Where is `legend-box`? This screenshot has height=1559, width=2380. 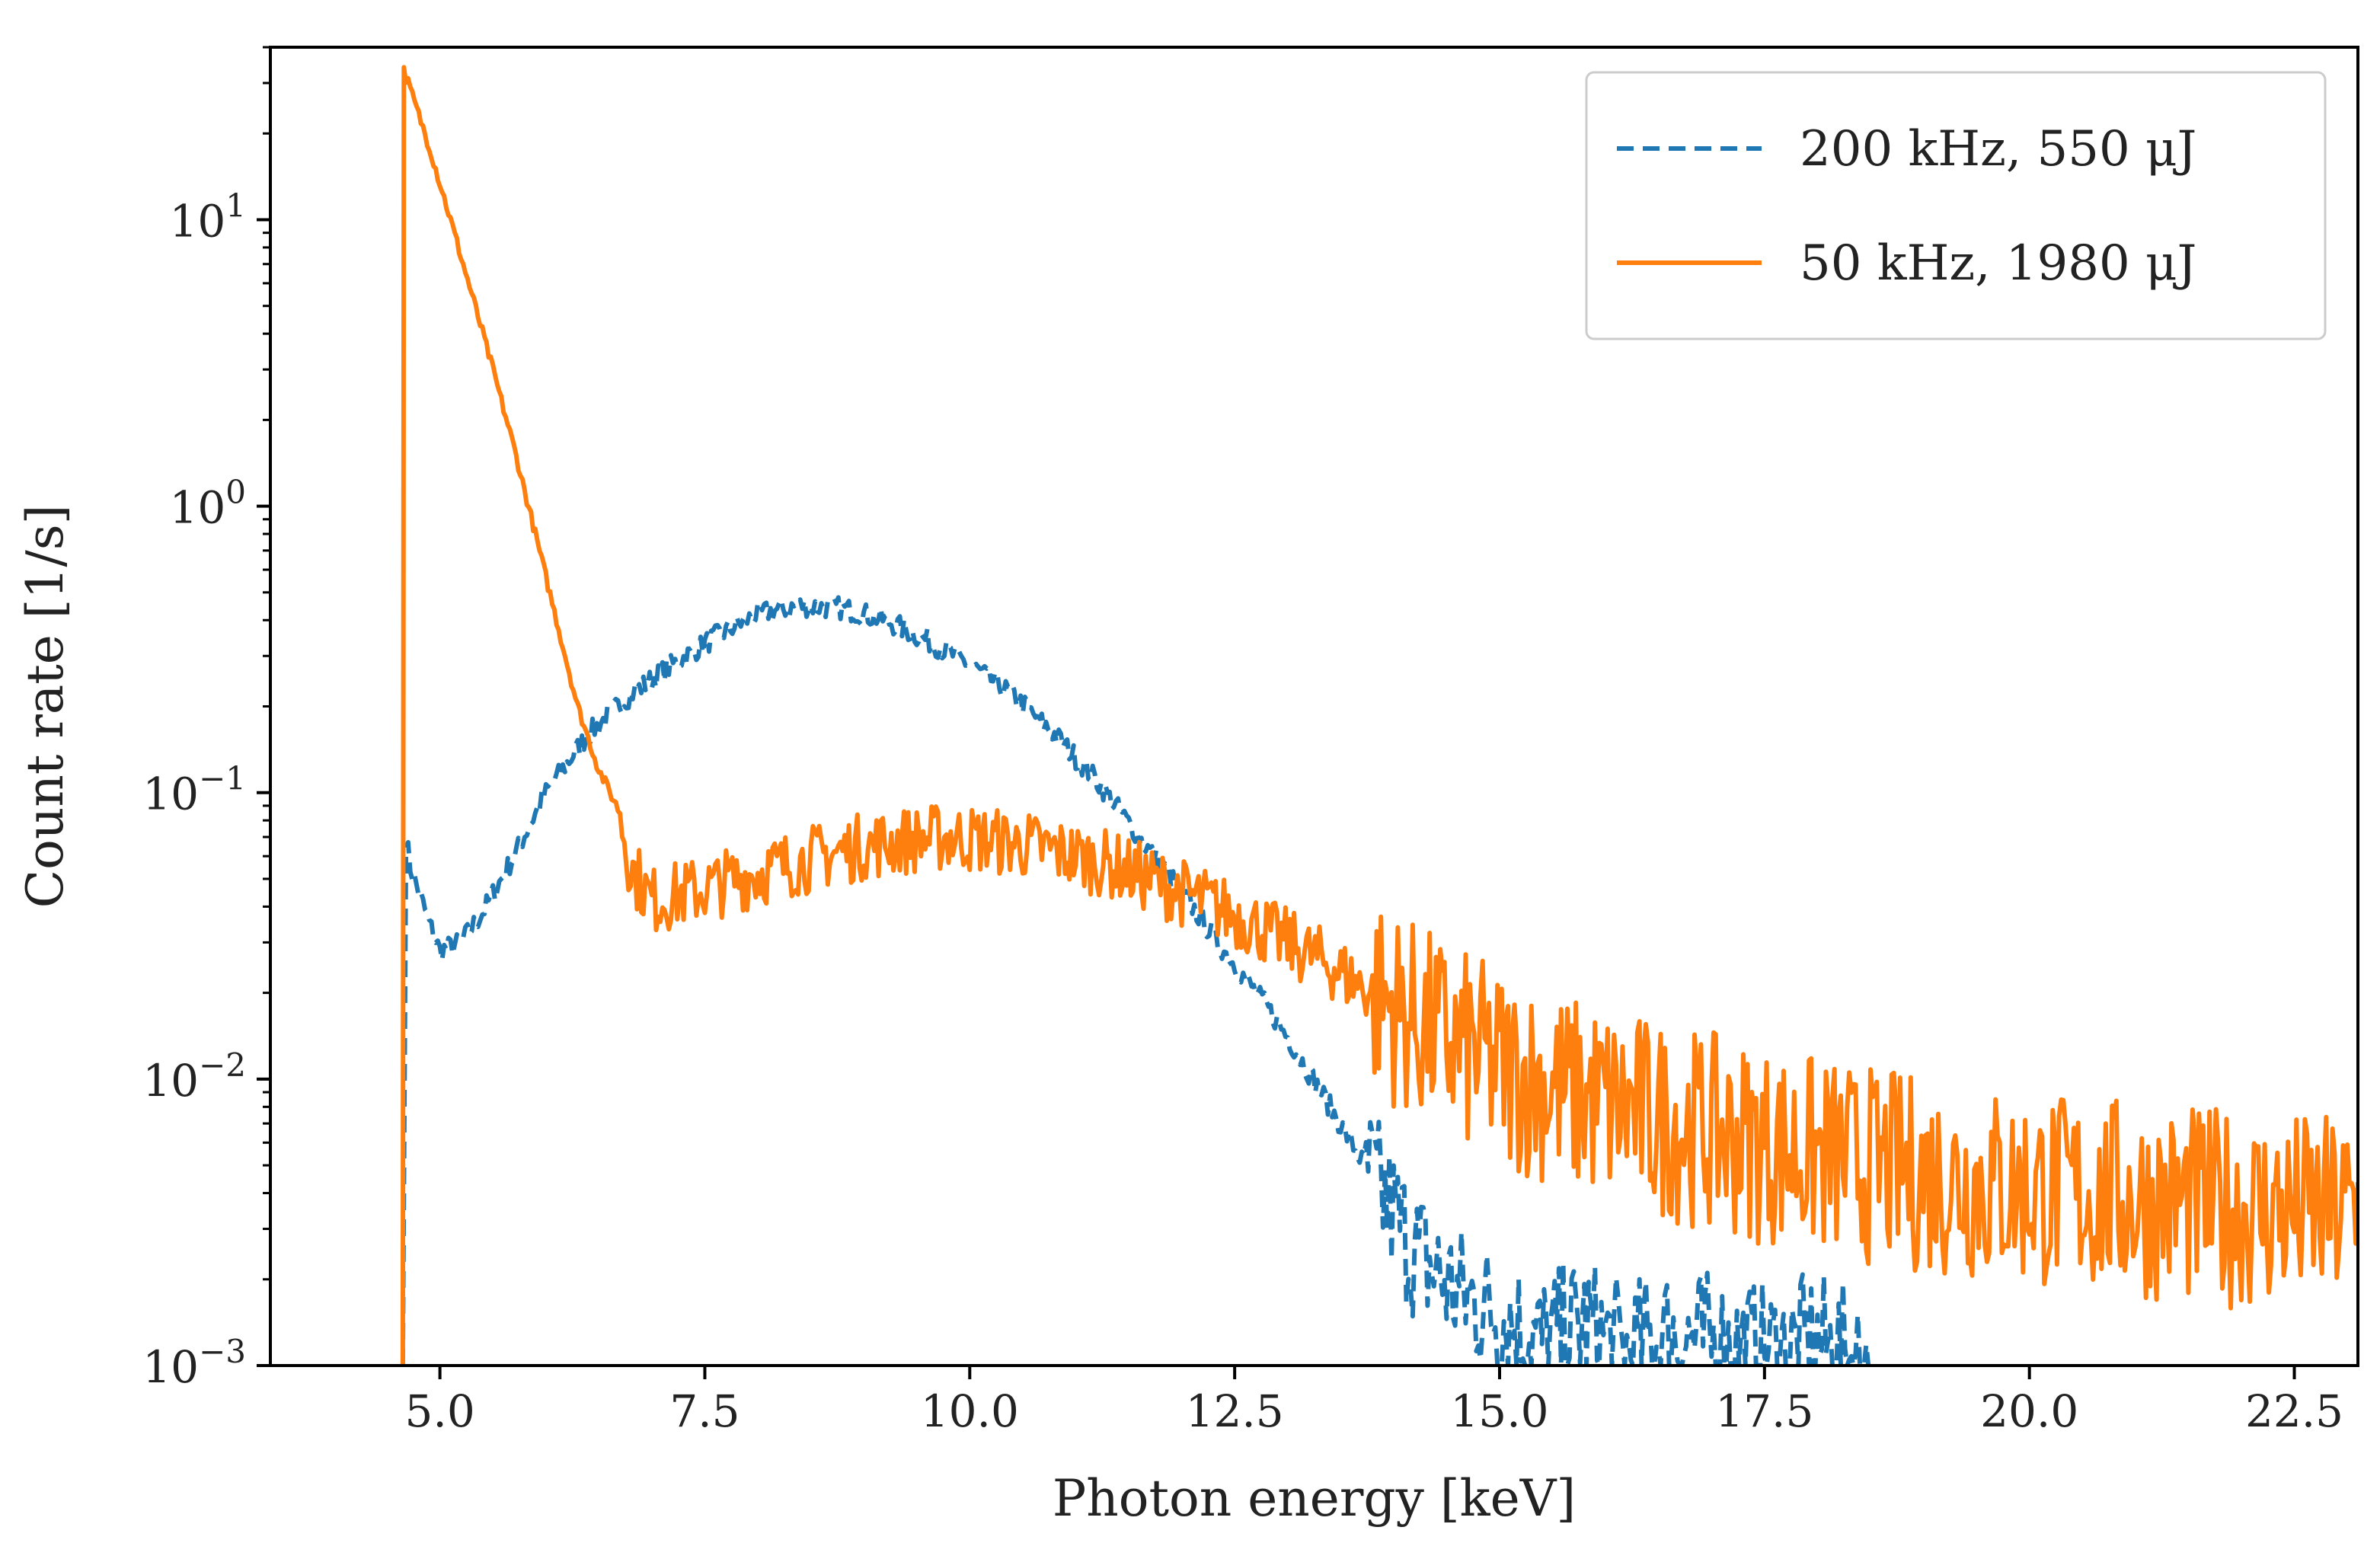 legend-box is located at coordinates (1956, 206).